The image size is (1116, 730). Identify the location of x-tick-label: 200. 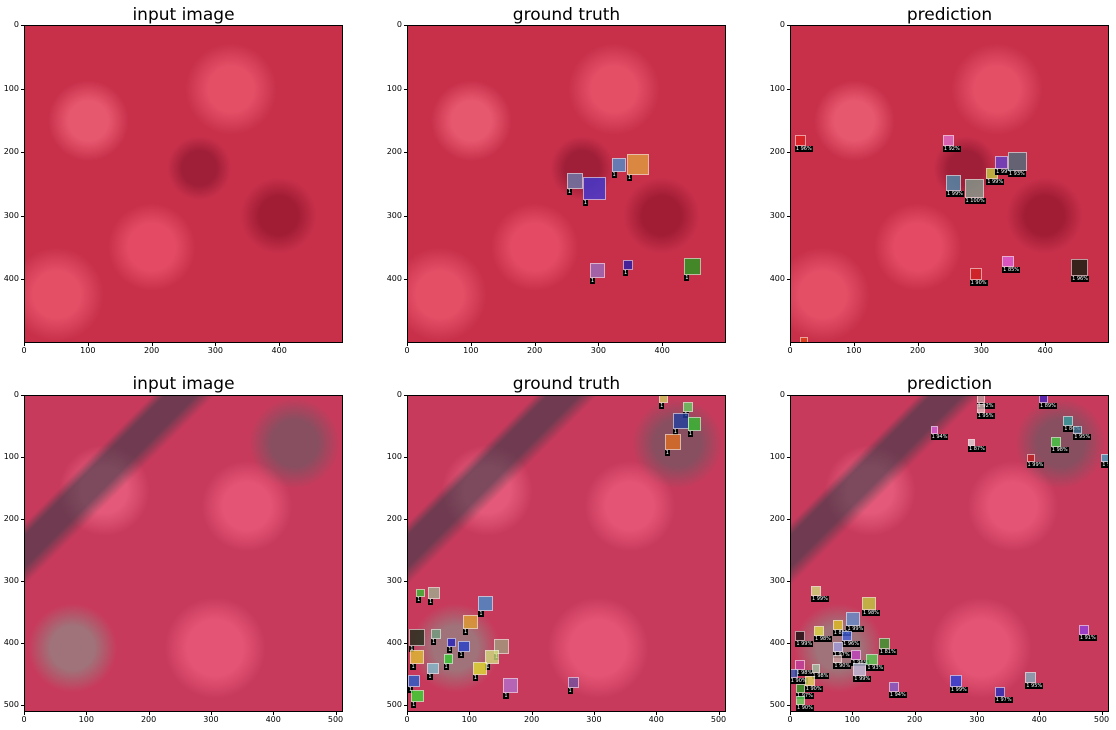
(914, 719).